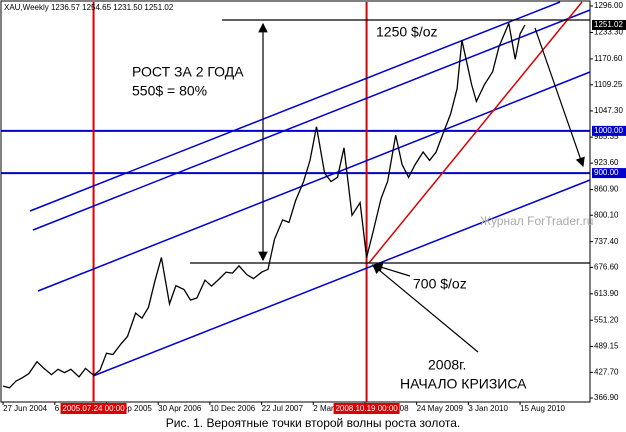  Describe the element at coordinates (180, 408) in the screenshot. I see `x-tick-label: 30 Apr 2006` at that location.